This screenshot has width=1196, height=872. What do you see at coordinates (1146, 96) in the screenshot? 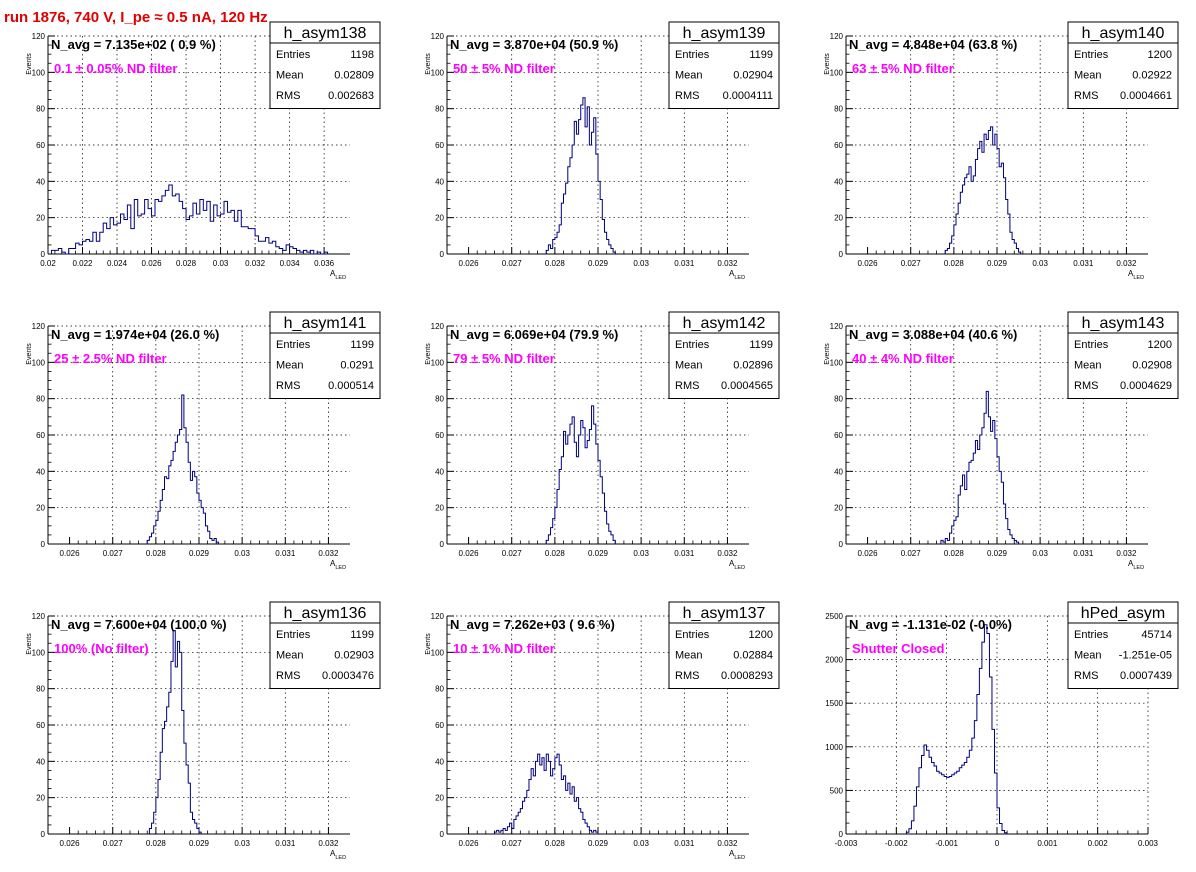
I see `stats-value: 0.0004661` at bounding box center [1146, 96].